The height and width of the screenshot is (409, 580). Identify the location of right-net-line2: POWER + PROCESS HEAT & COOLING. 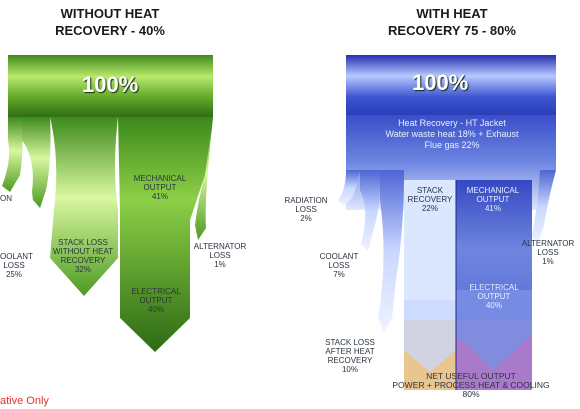
(471, 385).